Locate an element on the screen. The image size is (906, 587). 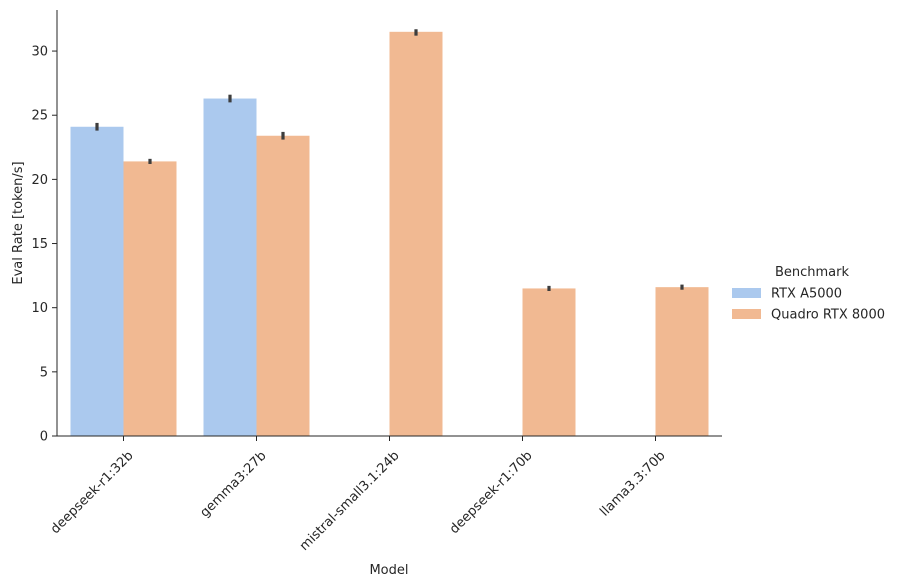
x-tick-label: gemma3:27b is located at coordinates (233, 484).